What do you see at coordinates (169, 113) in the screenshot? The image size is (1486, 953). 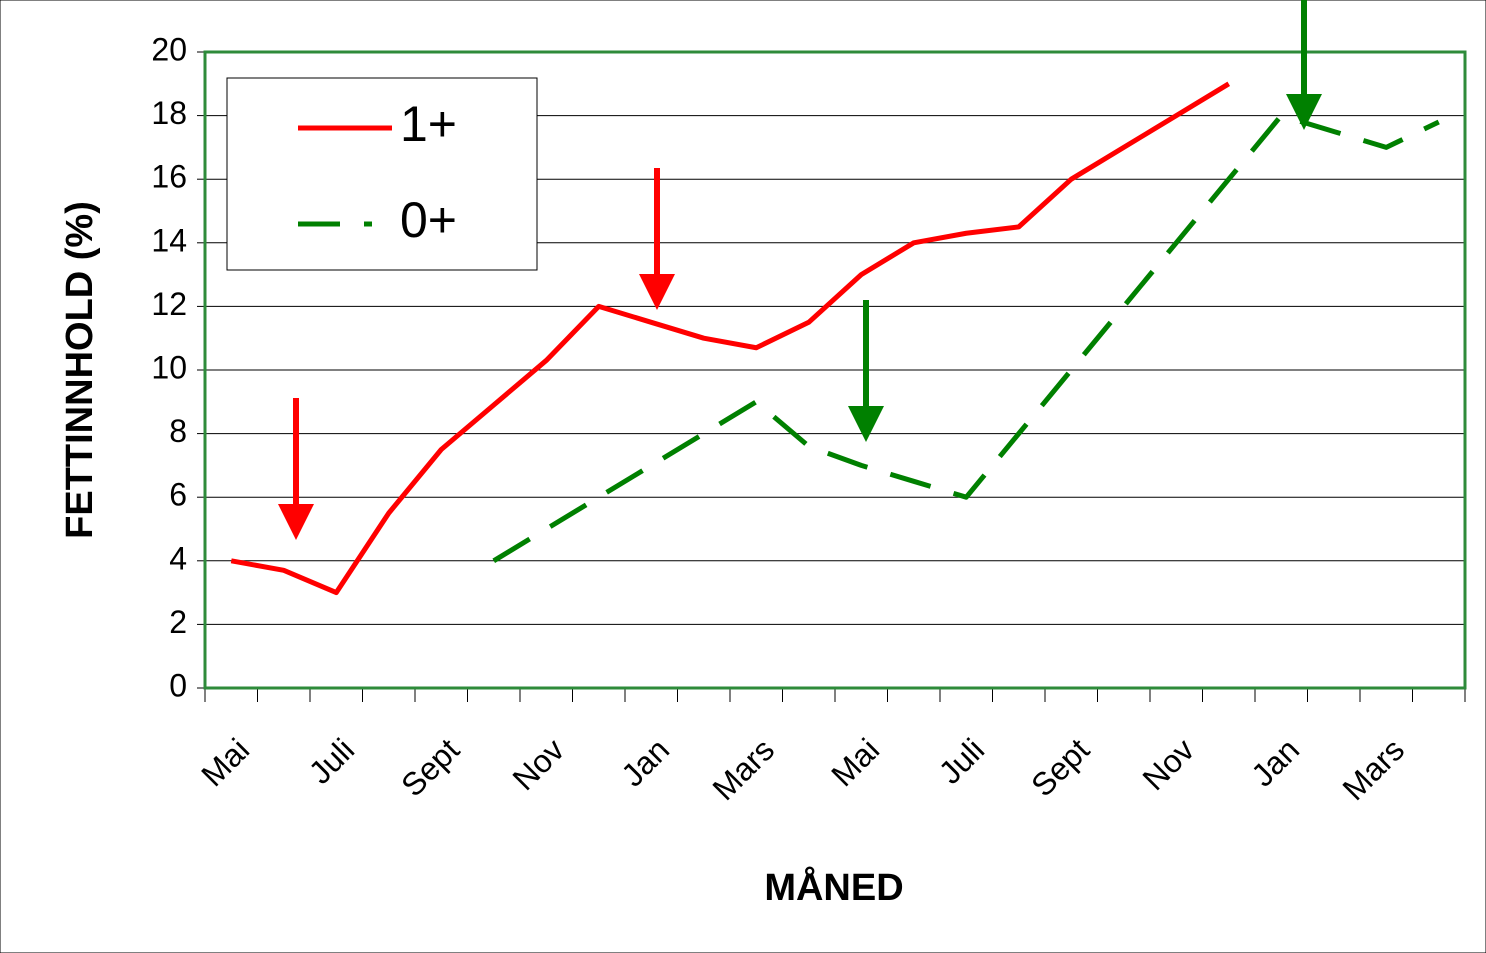 I see `y-tick-label: 18` at bounding box center [169, 113].